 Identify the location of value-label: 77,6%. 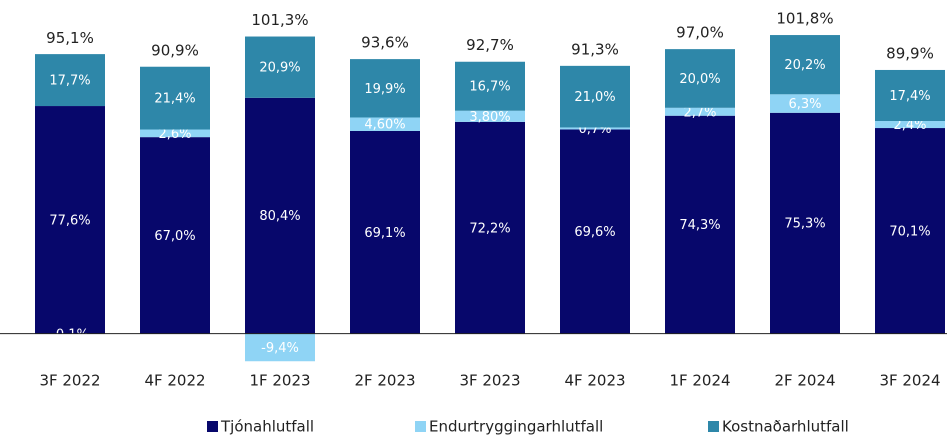
(69, 220).